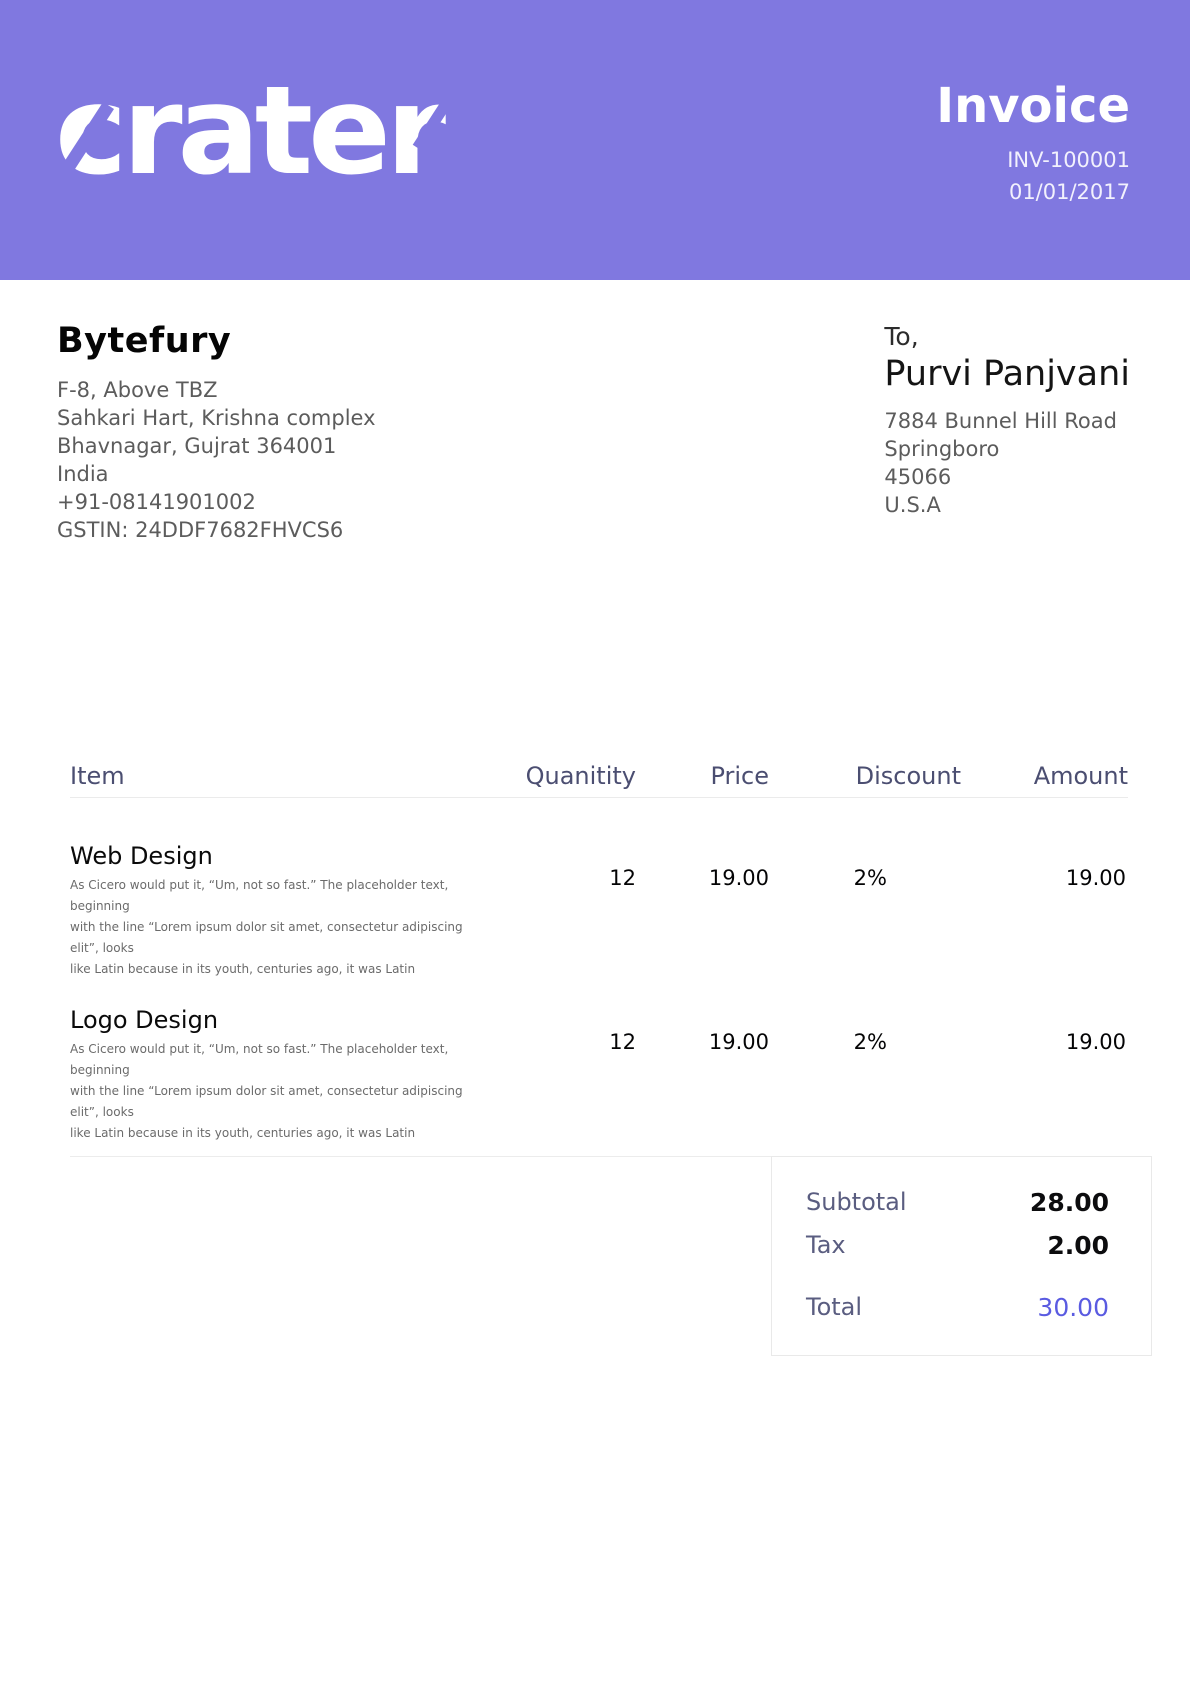  I want to click on total-row: Total 30.00, so click(957, 1307).